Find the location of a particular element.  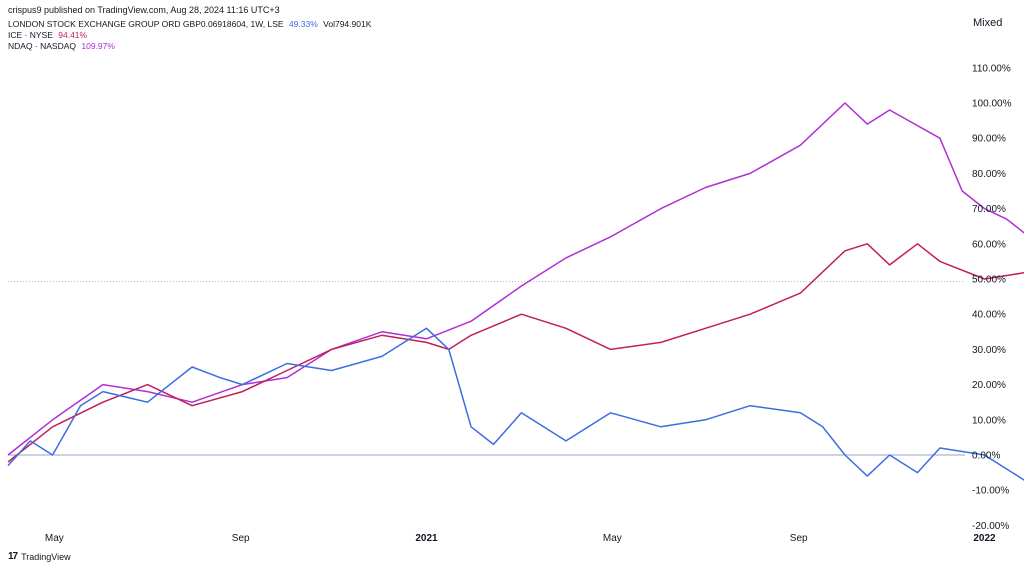

legend-lse-vol: Vol794.901K is located at coordinates (347, 24).